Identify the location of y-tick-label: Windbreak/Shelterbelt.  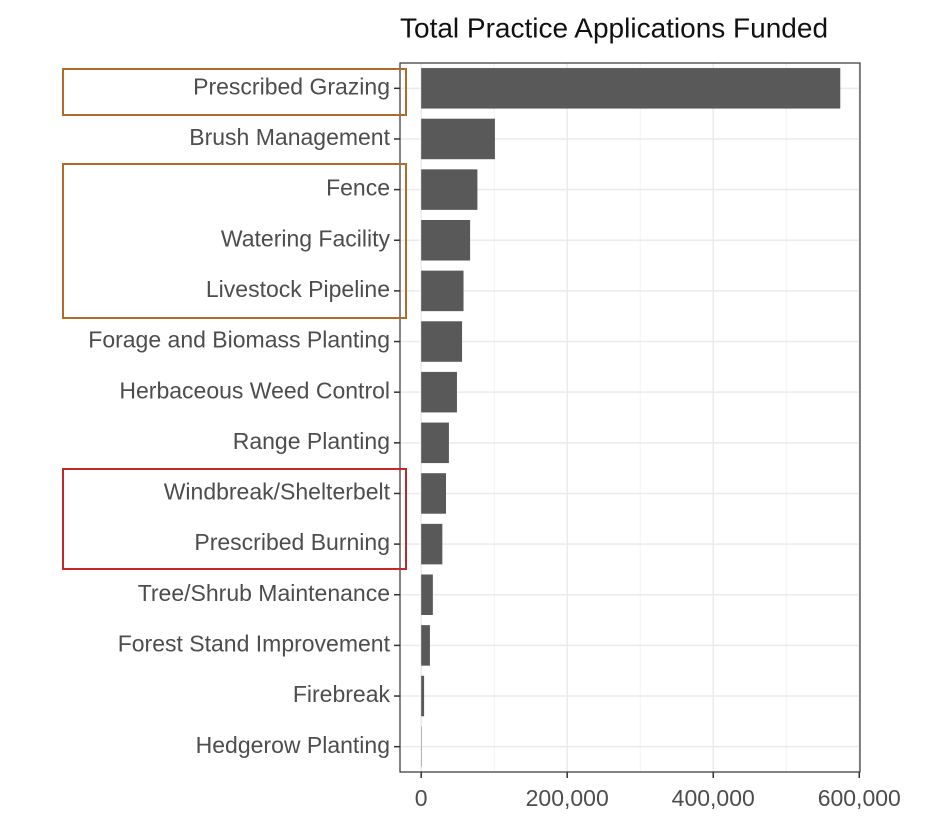
(277, 492).